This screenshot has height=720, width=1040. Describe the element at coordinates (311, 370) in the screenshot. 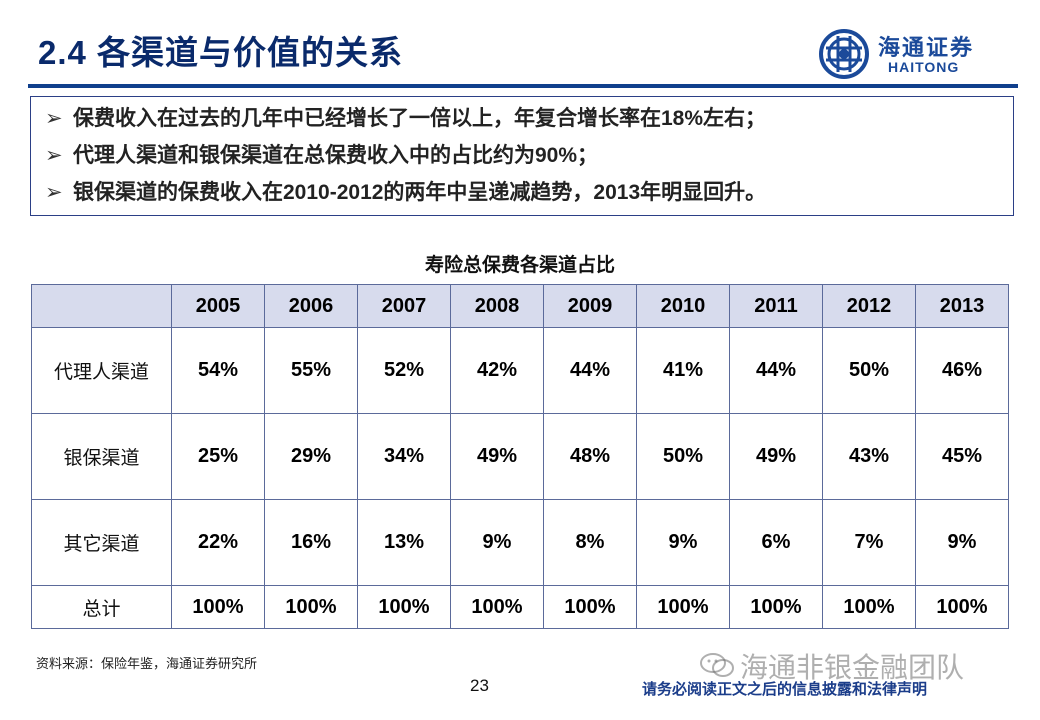

I see `table-cell: 55%` at that location.